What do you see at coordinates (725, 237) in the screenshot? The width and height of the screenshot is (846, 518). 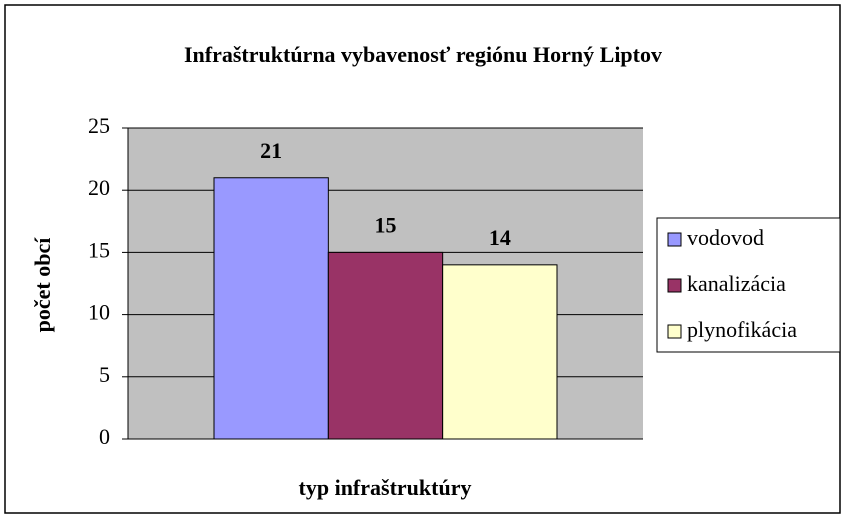 I see `legend-label: vodovod` at bounding box center [725, 237].